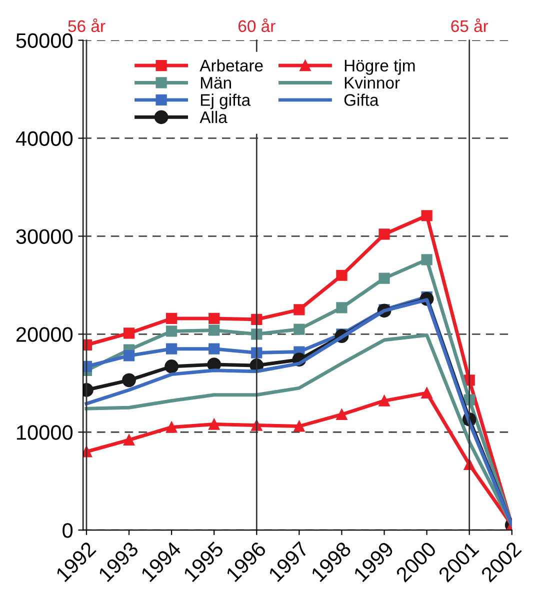 Image resolution: width=536 pixels, height=601 pixels. Describe the element at coordinates (44, 138) in the screenshot. I see `y-tick-label: 40000` at that location.